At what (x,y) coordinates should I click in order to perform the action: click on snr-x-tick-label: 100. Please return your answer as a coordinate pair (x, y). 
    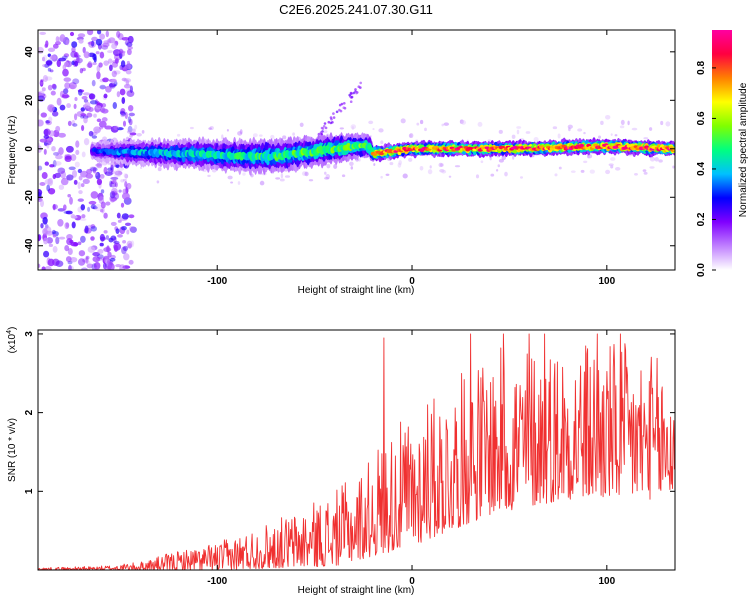
    Looking at the image, I should click on (606, 581).